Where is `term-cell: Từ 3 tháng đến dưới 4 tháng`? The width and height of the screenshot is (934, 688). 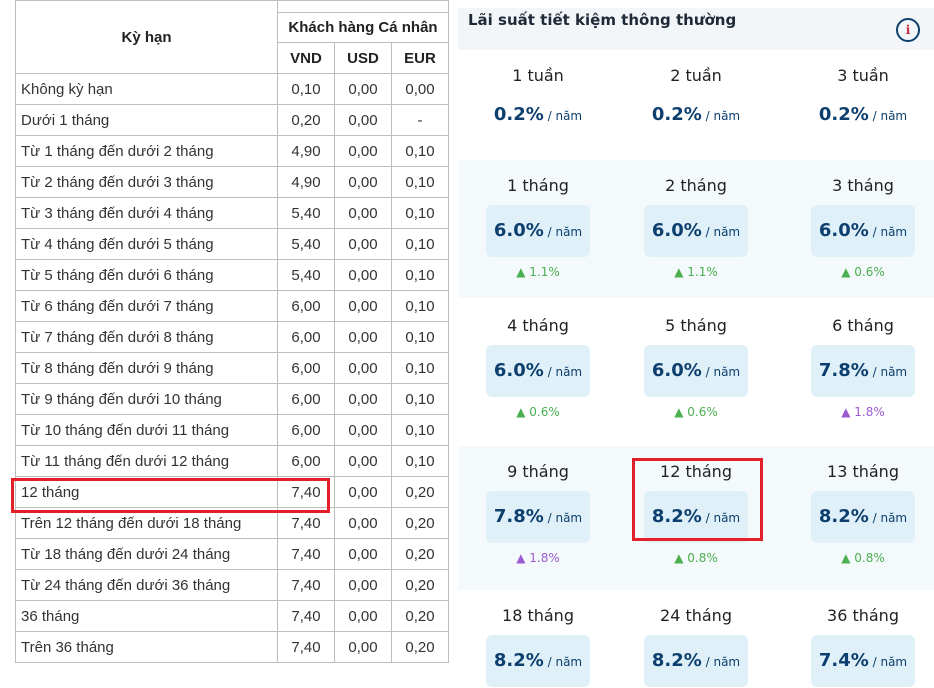 term-cell: Từ 3 tháng đến dưới 4 tháng is located at coordinates (146, 213).